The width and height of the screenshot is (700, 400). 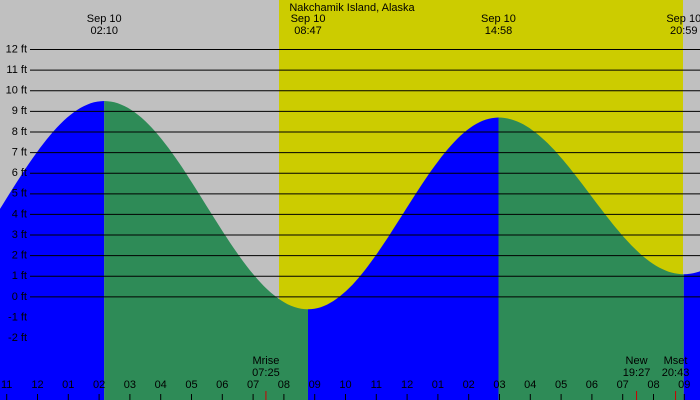 What do you see at coordinates (17, 317) in the screenshot?
I see `y-tick-label: -1 ft` at bounding box center [17, 317].